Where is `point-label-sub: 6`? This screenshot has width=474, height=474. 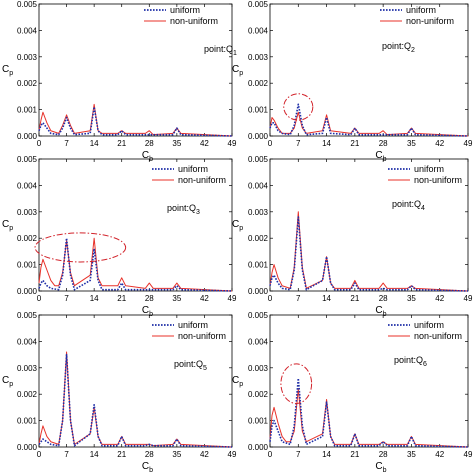 point-label-sub: 6 is located at coordinates (425, 364).